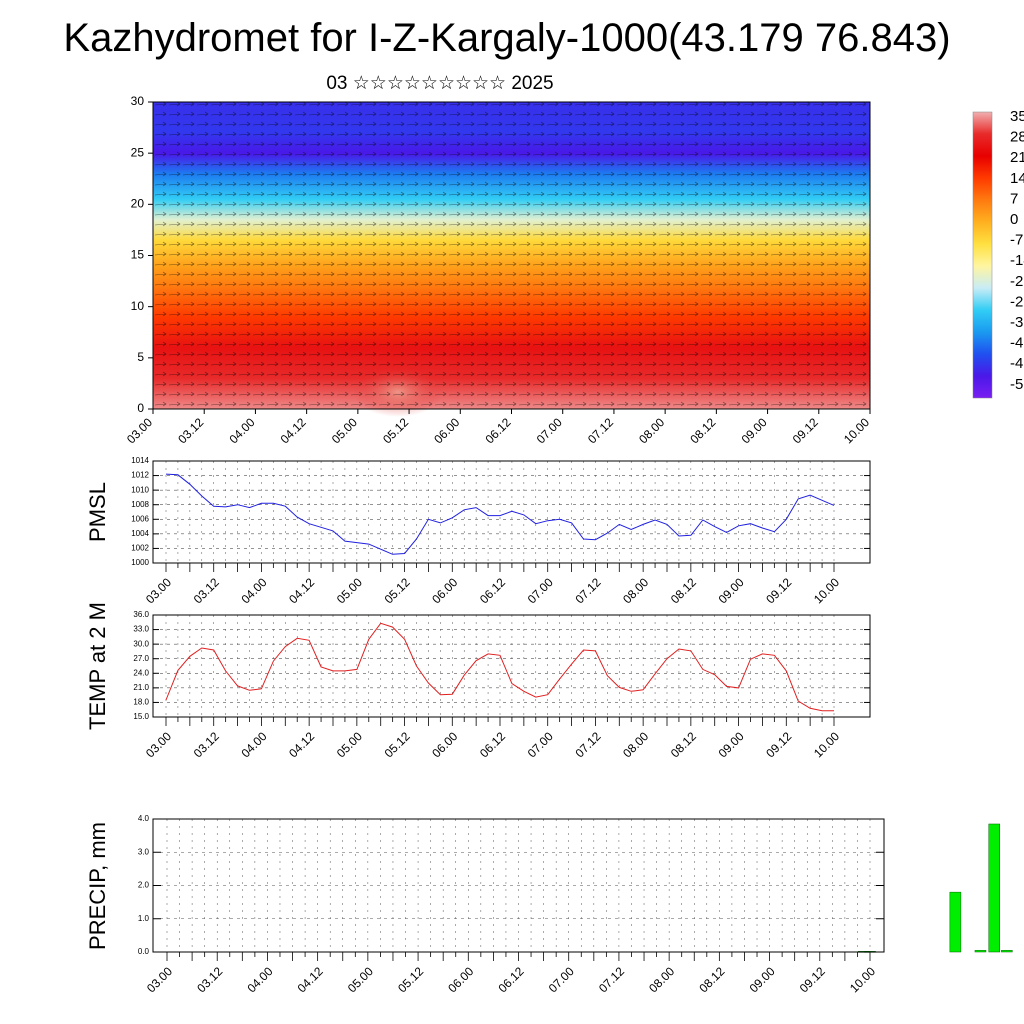 The image size is (1024, 1024). Describe the element at coordinates (140, 533) in the screenshot. I see `y-tick-label: 1004` at that location.